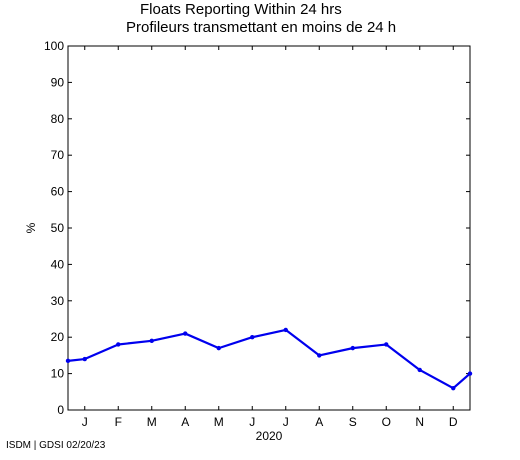 Image resolution: width=520 pixels, height=460 pixels. I want to click on y-tick-label: 40, so click(58, 264).